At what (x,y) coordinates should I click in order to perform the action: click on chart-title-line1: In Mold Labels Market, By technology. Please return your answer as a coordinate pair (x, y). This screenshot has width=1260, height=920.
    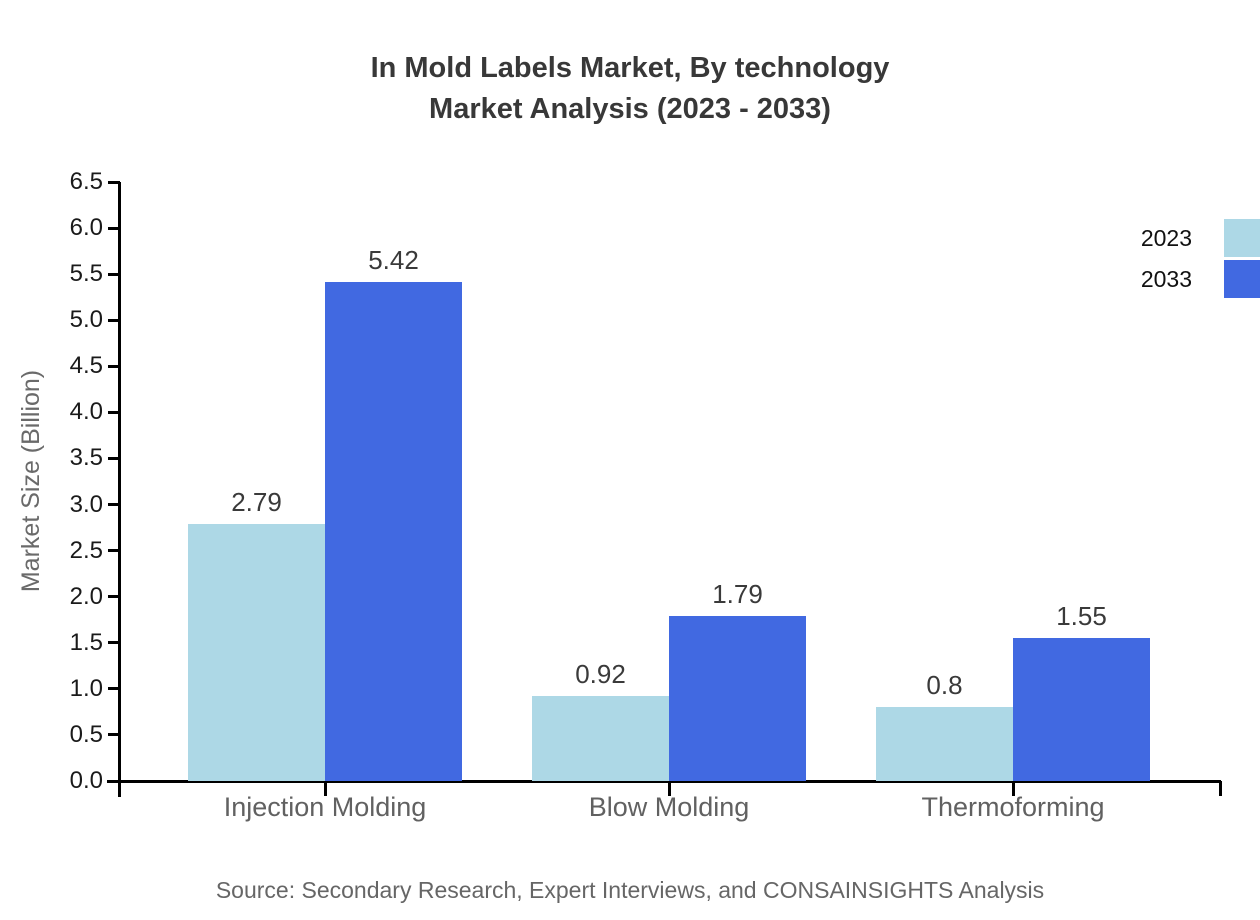
    Looking at the image, I should click on (630, 68).